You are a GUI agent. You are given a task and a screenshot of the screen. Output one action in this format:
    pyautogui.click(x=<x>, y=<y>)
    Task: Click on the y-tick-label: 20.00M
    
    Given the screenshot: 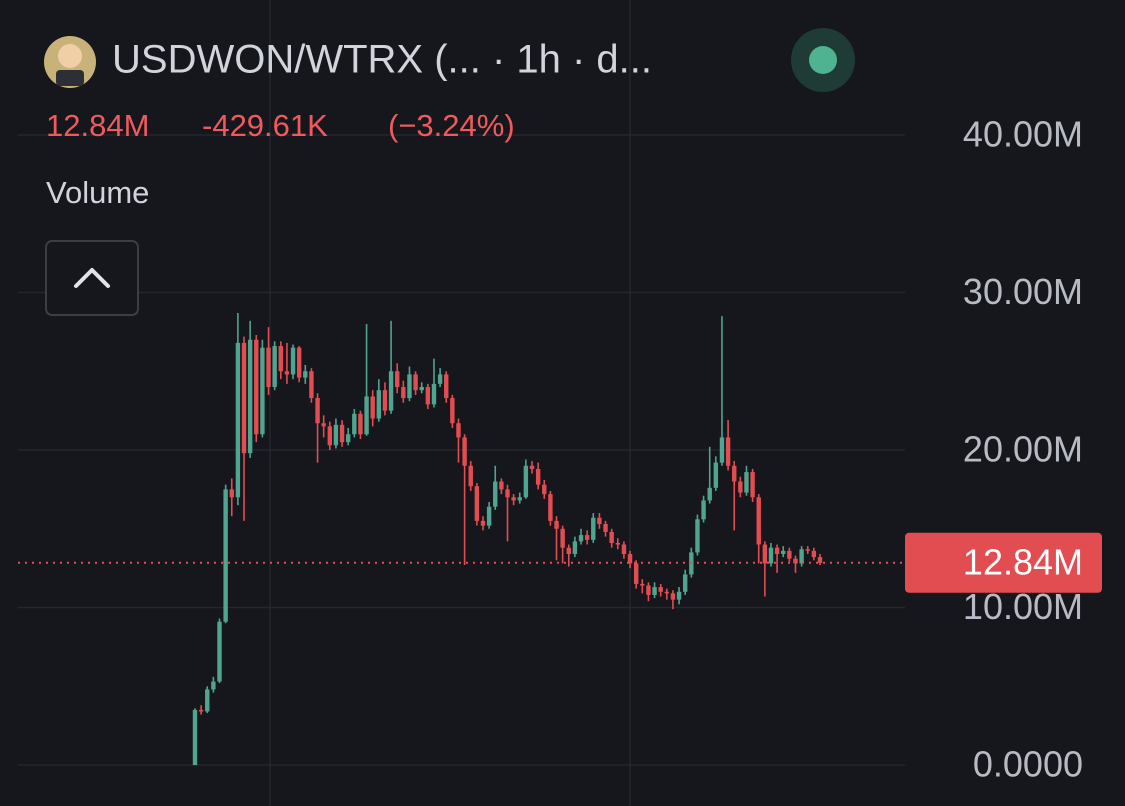 What is the action you would take?
    pyautogui.click(x=1023, y=449)
    